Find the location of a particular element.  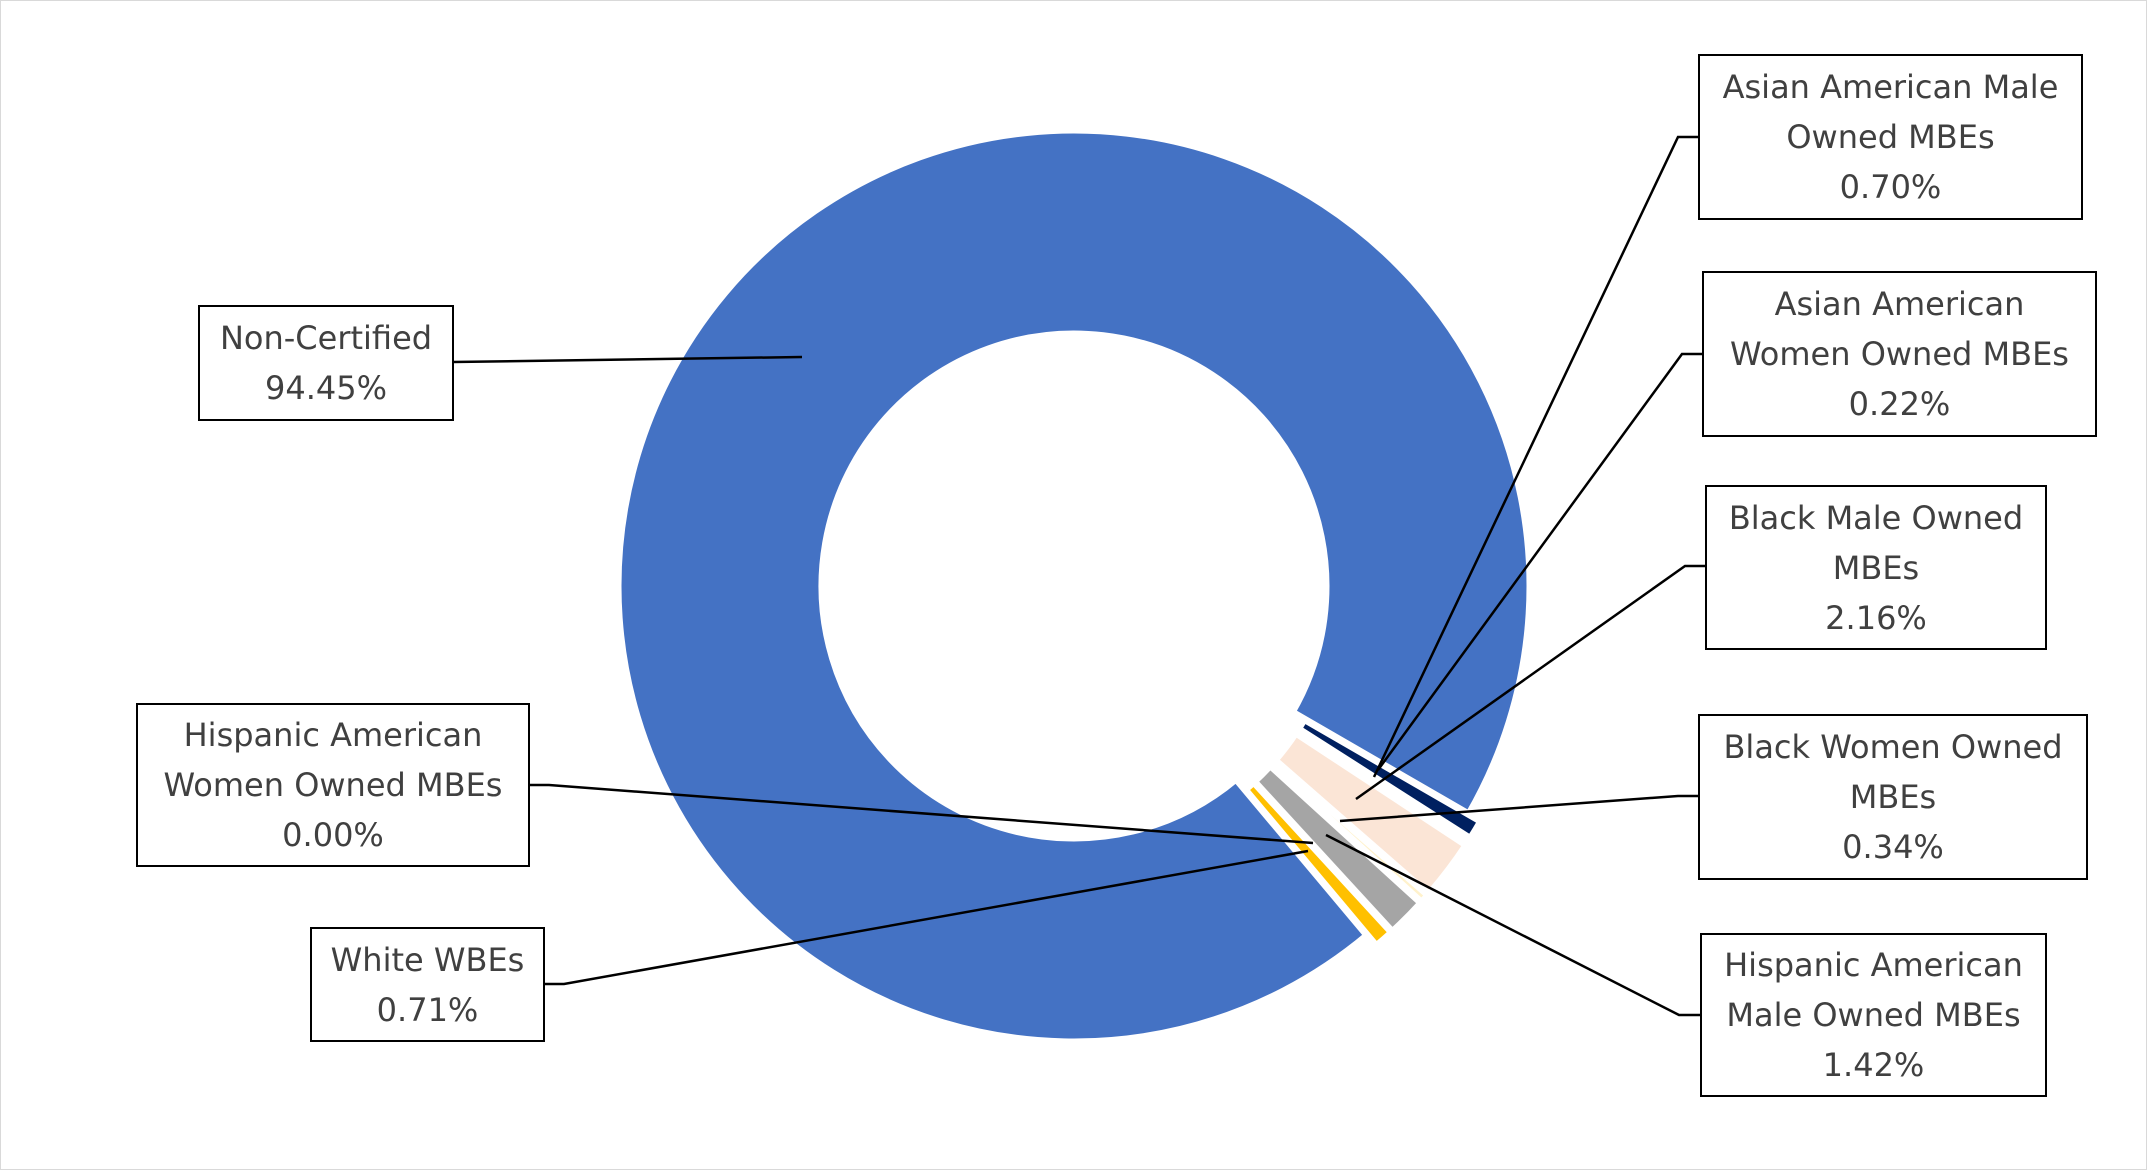

label-asian-american-male: Asian American Male Owned MBEs 0.70% is located at coordinates (1890, 137).